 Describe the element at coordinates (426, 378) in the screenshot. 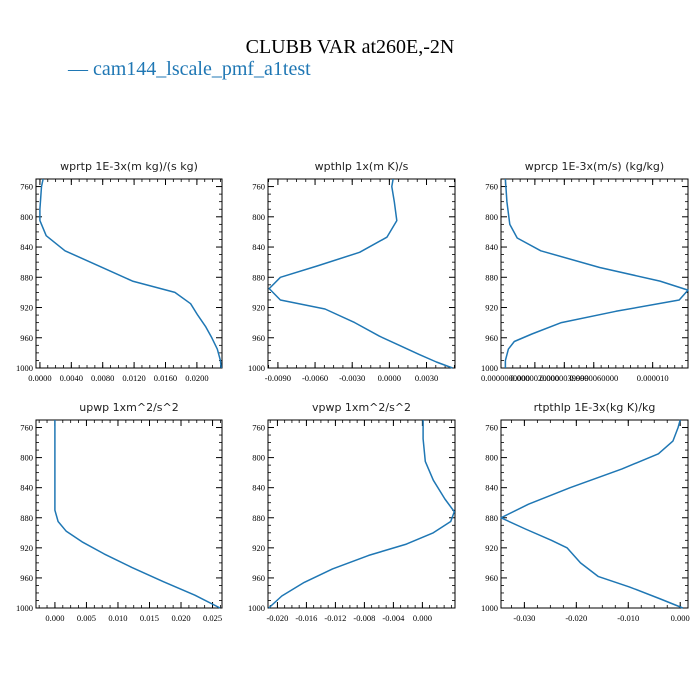

I see `x-tick-label: 0.0030` at that location.